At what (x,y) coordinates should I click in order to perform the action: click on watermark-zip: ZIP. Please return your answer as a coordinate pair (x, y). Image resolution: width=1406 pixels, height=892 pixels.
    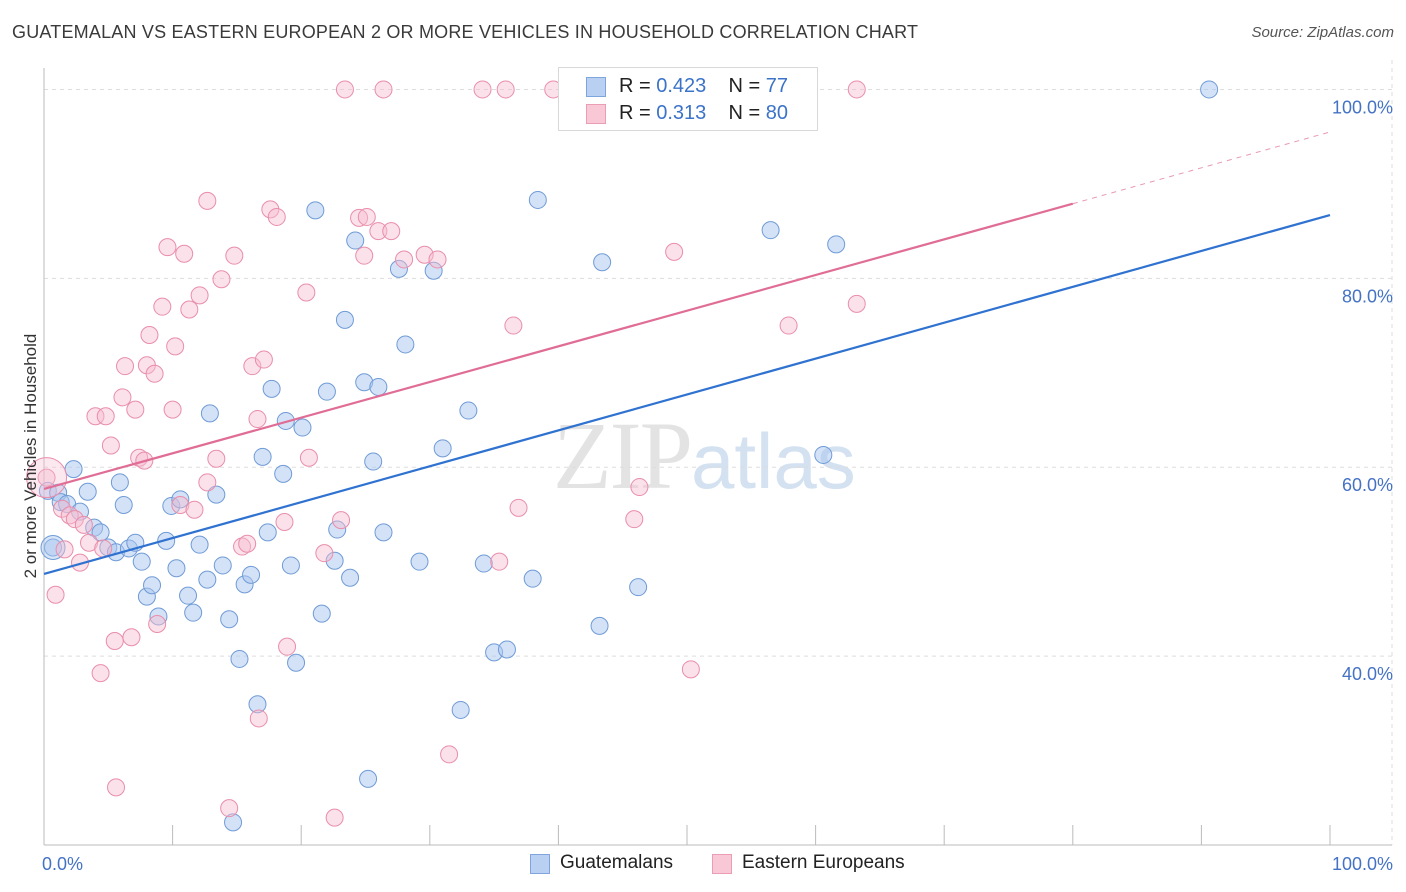
    Looking at the image, I should click on (623, 455).